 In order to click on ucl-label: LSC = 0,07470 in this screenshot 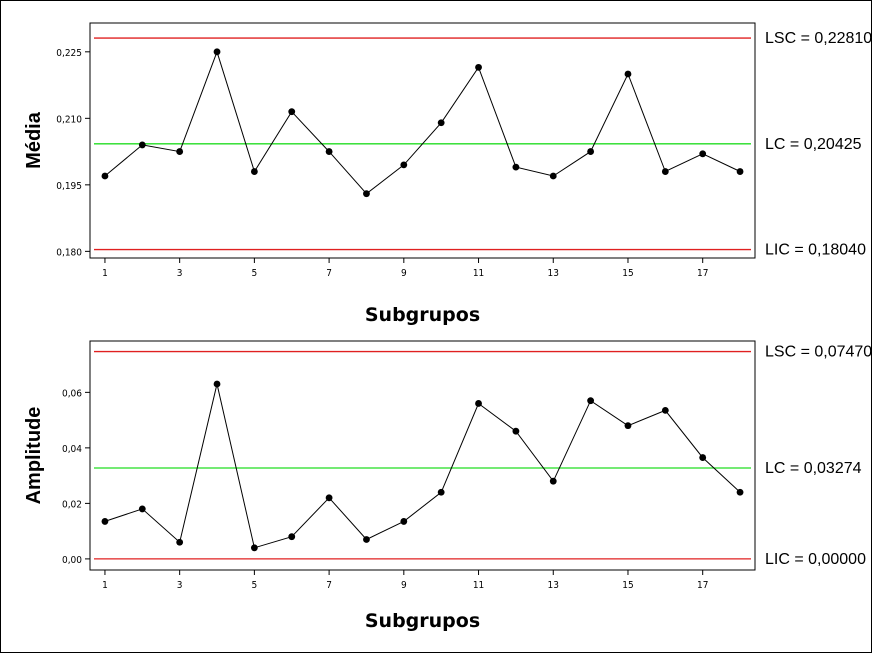, I will do `click(818, 352)`.